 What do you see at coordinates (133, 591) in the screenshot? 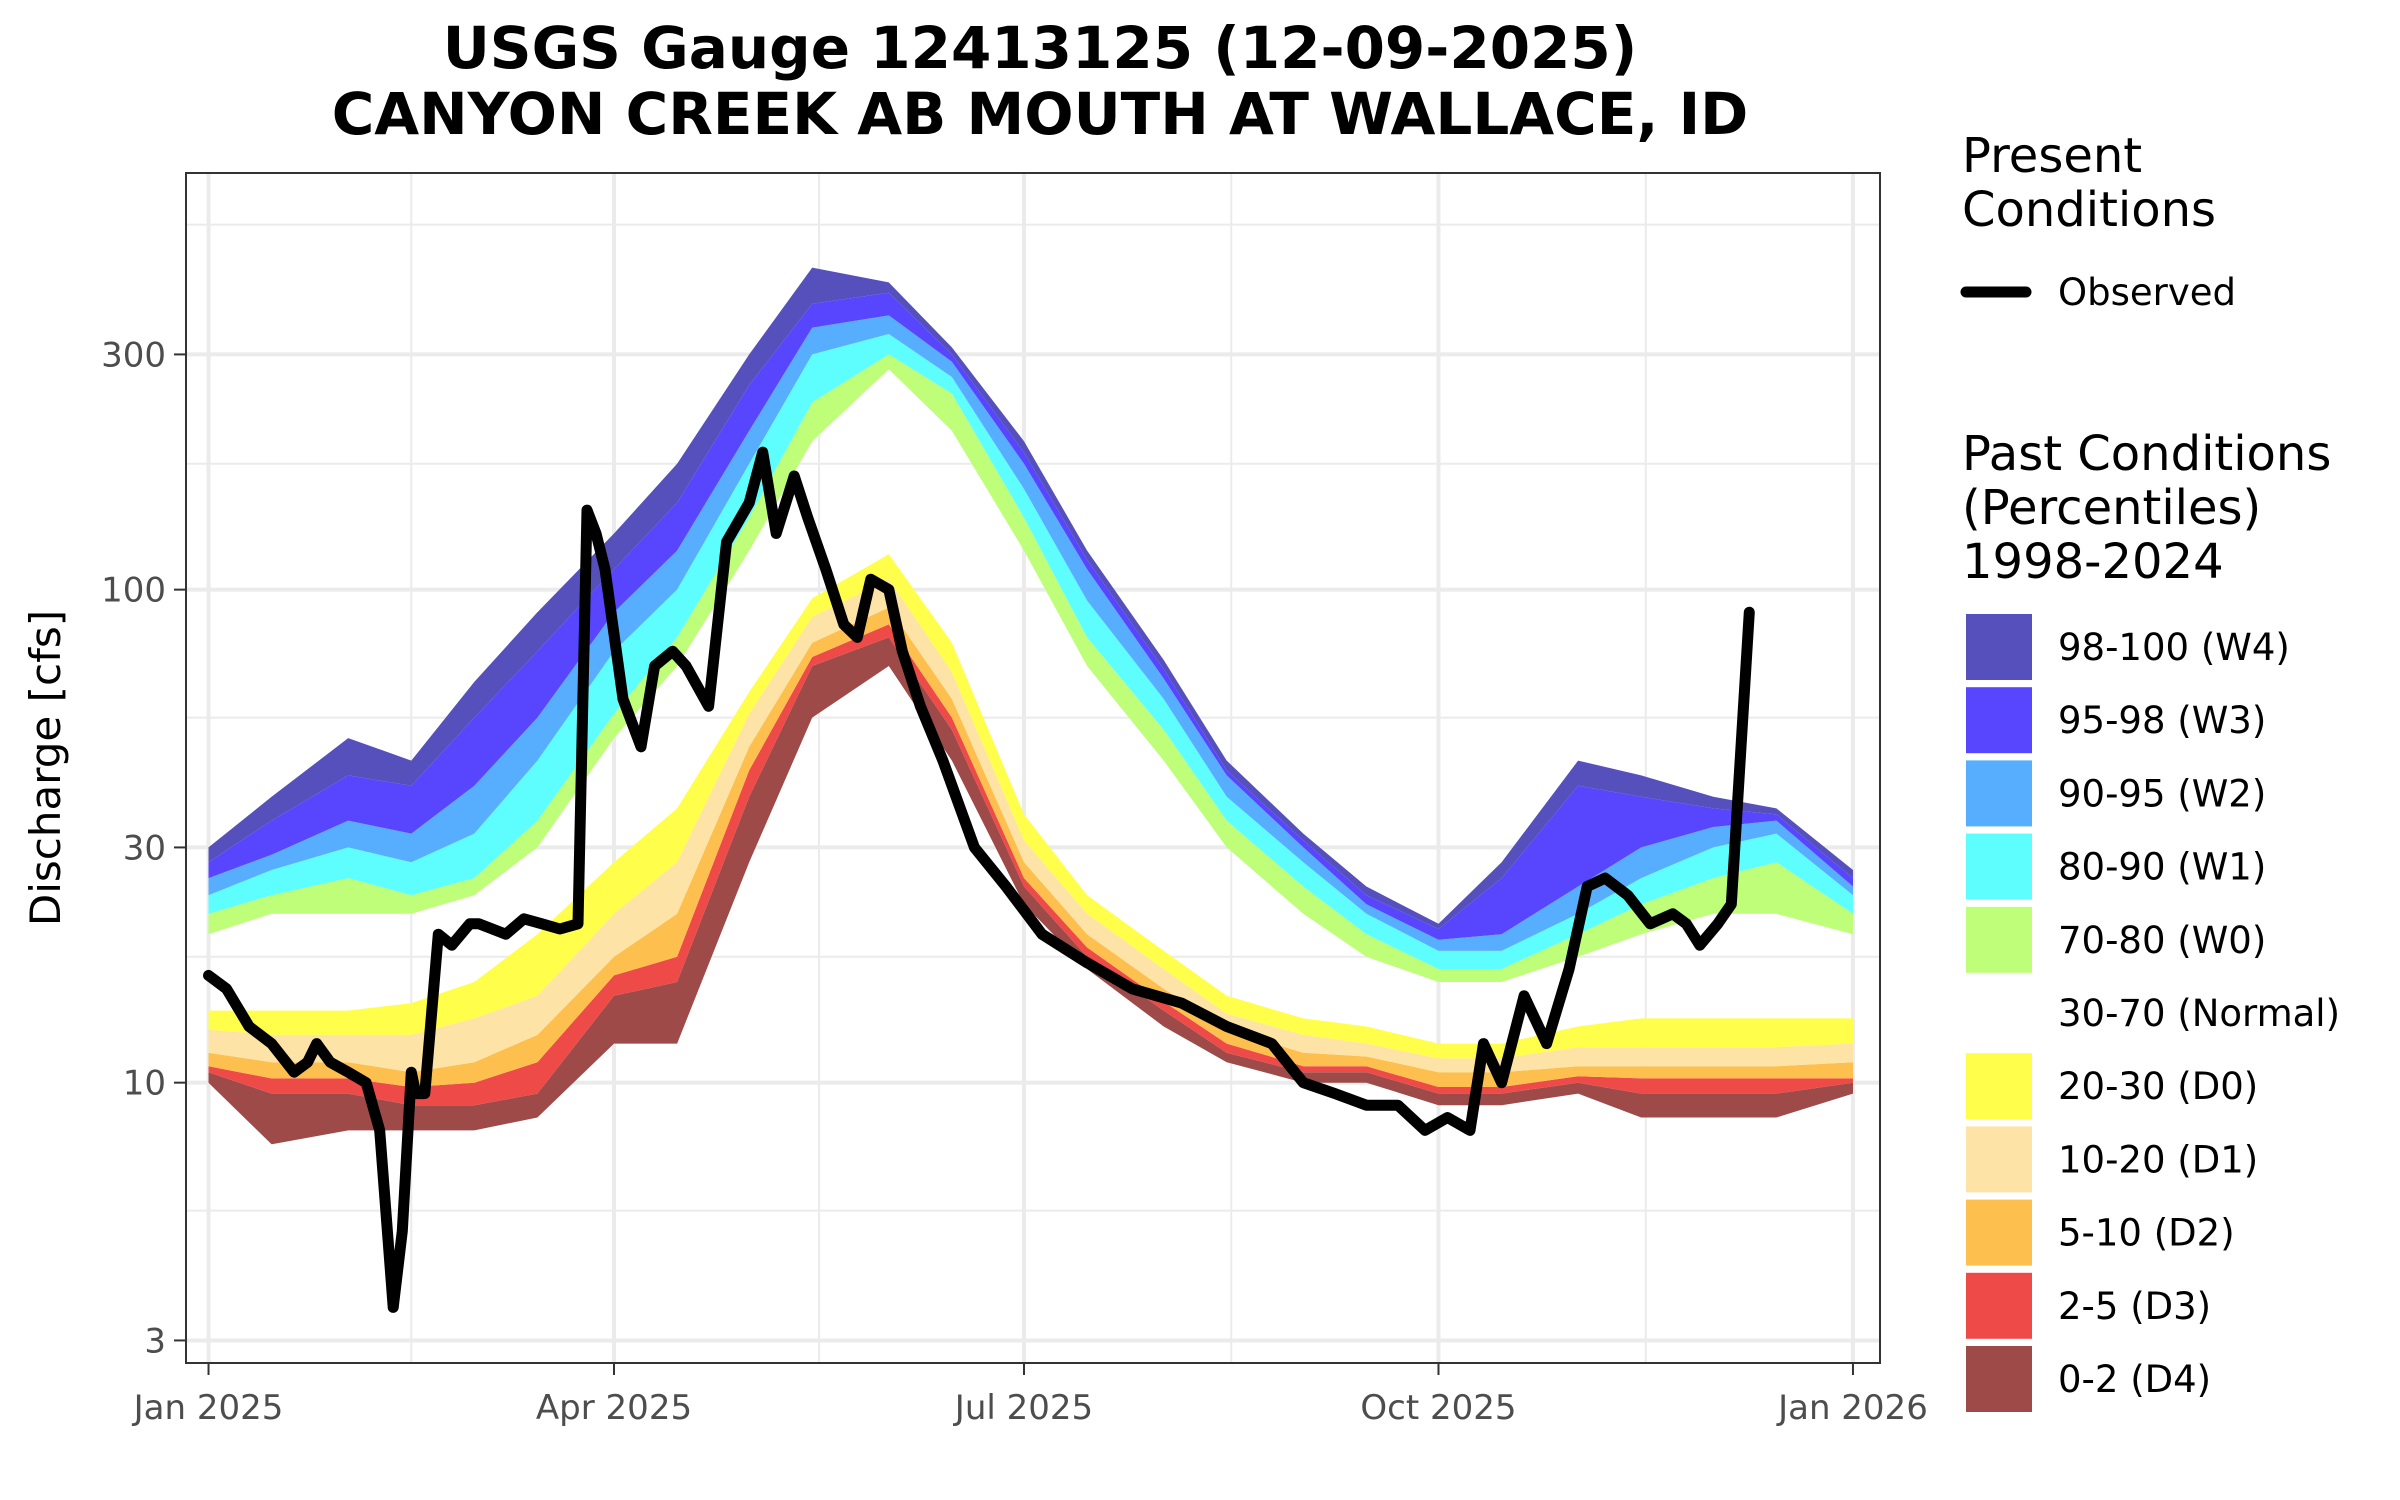
I see `y-tick-label: 100` at bounding box center [133, 591].